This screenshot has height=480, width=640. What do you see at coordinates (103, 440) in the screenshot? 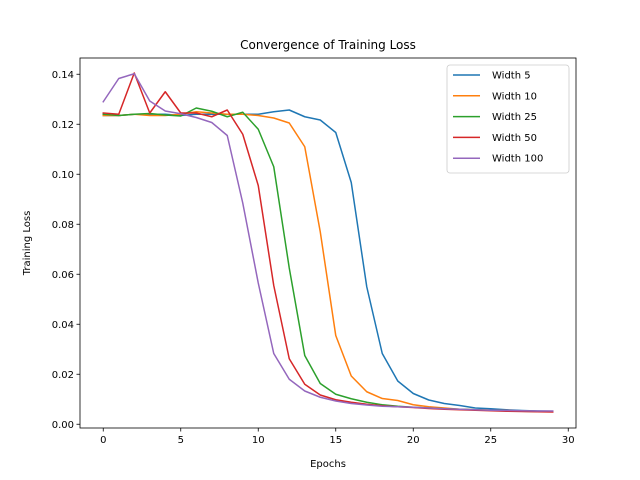
I see `x-tick-label: 0` at bounding box center [103, 440].